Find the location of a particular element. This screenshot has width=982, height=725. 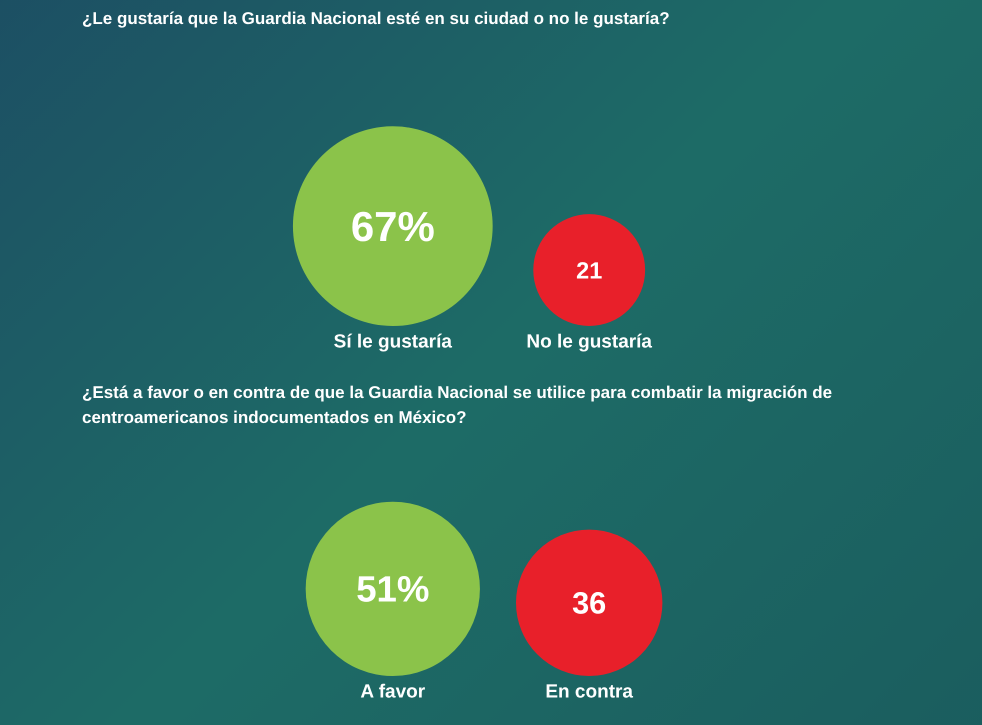

text: ¿Le gustaría que la Guardia Nacional esté en su ciudad o no le gustaría? is located at coordinates (376, 19).